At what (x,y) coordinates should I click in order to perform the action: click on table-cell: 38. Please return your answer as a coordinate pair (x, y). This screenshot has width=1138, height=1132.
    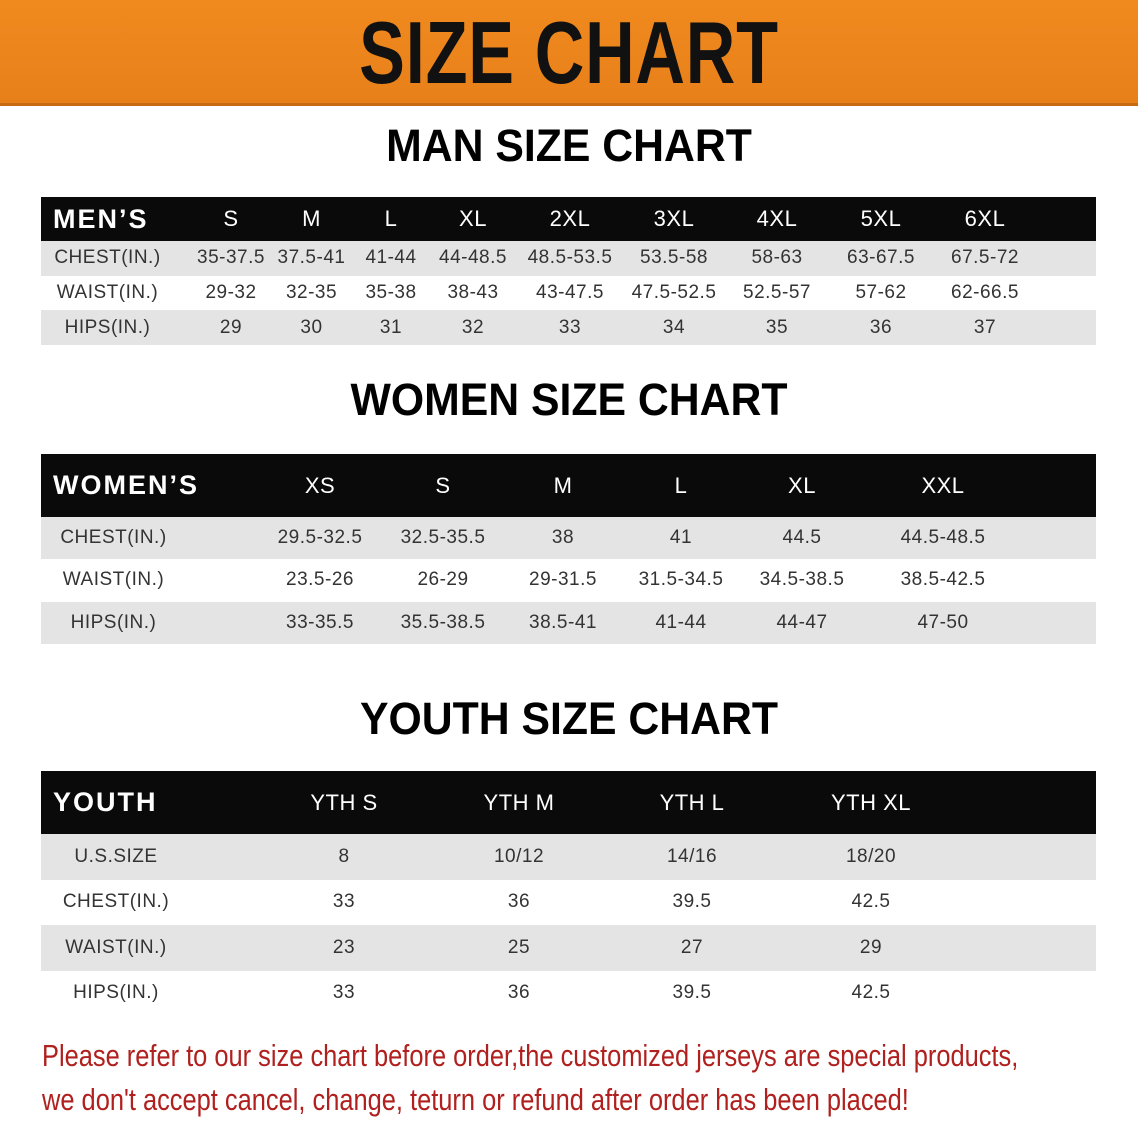
    Looking at the image, I should click on (563, 538).